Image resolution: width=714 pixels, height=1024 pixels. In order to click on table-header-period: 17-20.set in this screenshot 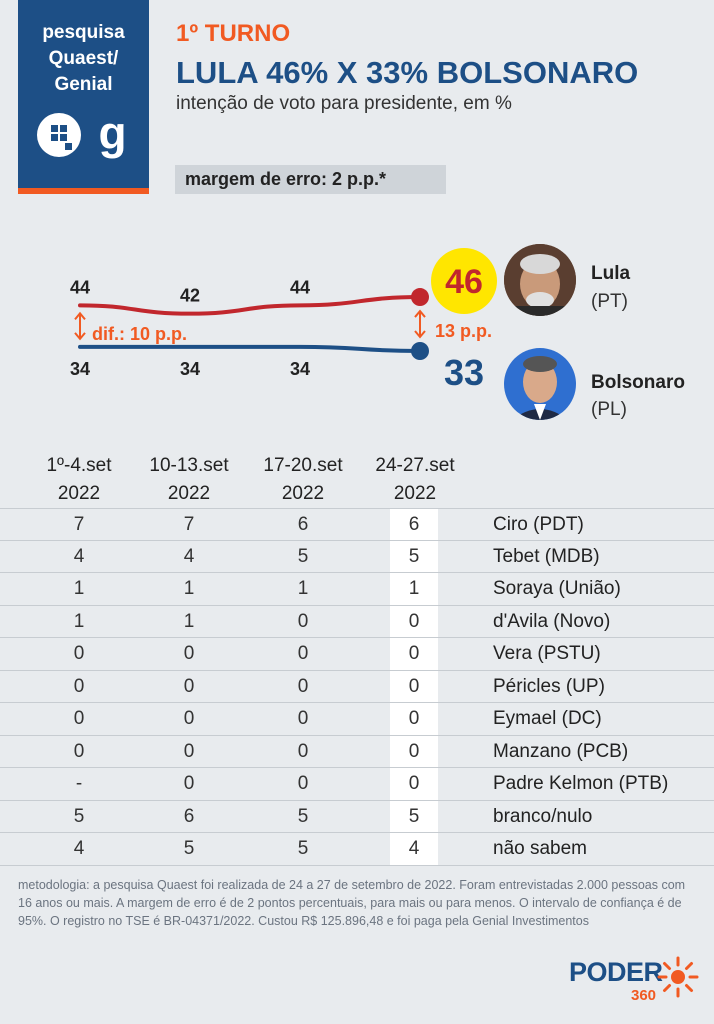, I will do `click(303, 465)`.